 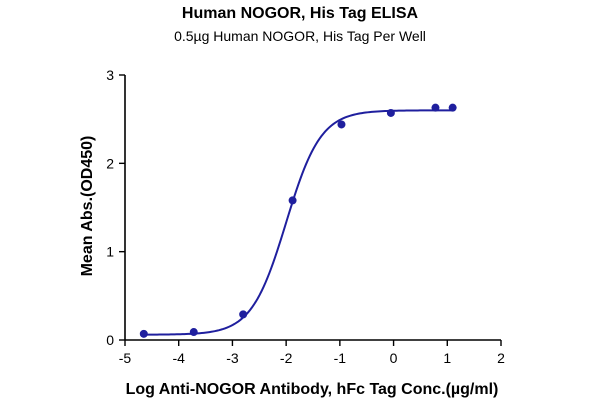 I want to click on y-tick-label: 0, so click(x=110, y=340).